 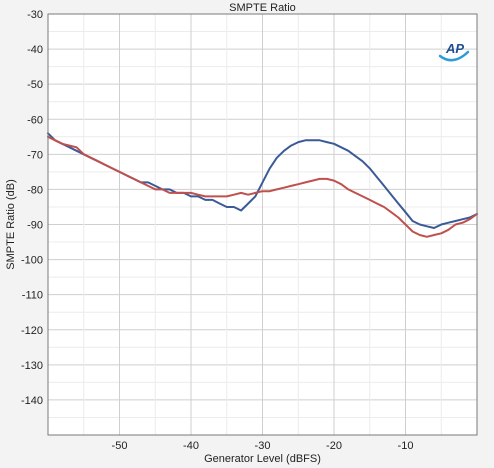 What do you see at coordinates (406, 446) in the screenshot?
I see `x-tick-label: -10` at bounding box center [406, 446].